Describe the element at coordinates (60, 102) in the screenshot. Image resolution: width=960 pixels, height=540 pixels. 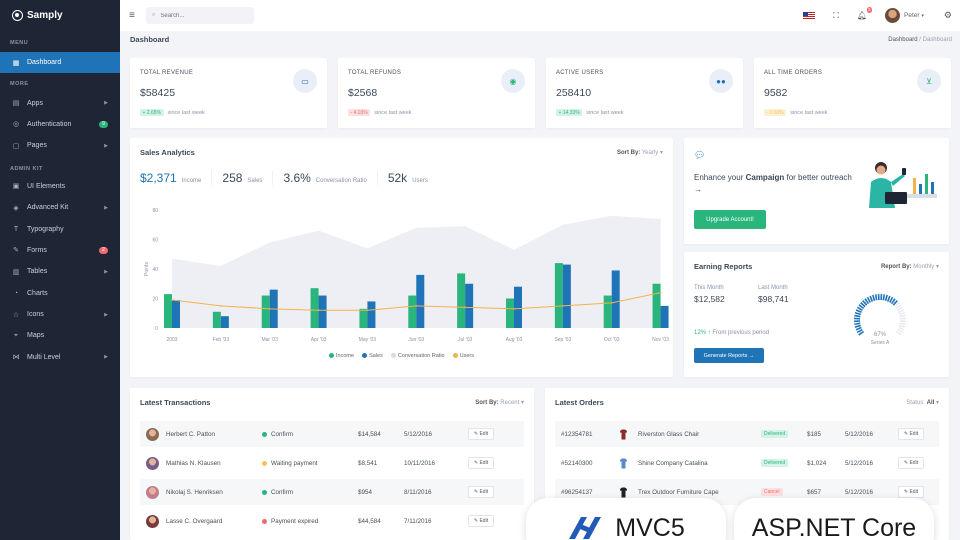
I see `sidebar-item-apps: ▤ Apps ▶` at that location.